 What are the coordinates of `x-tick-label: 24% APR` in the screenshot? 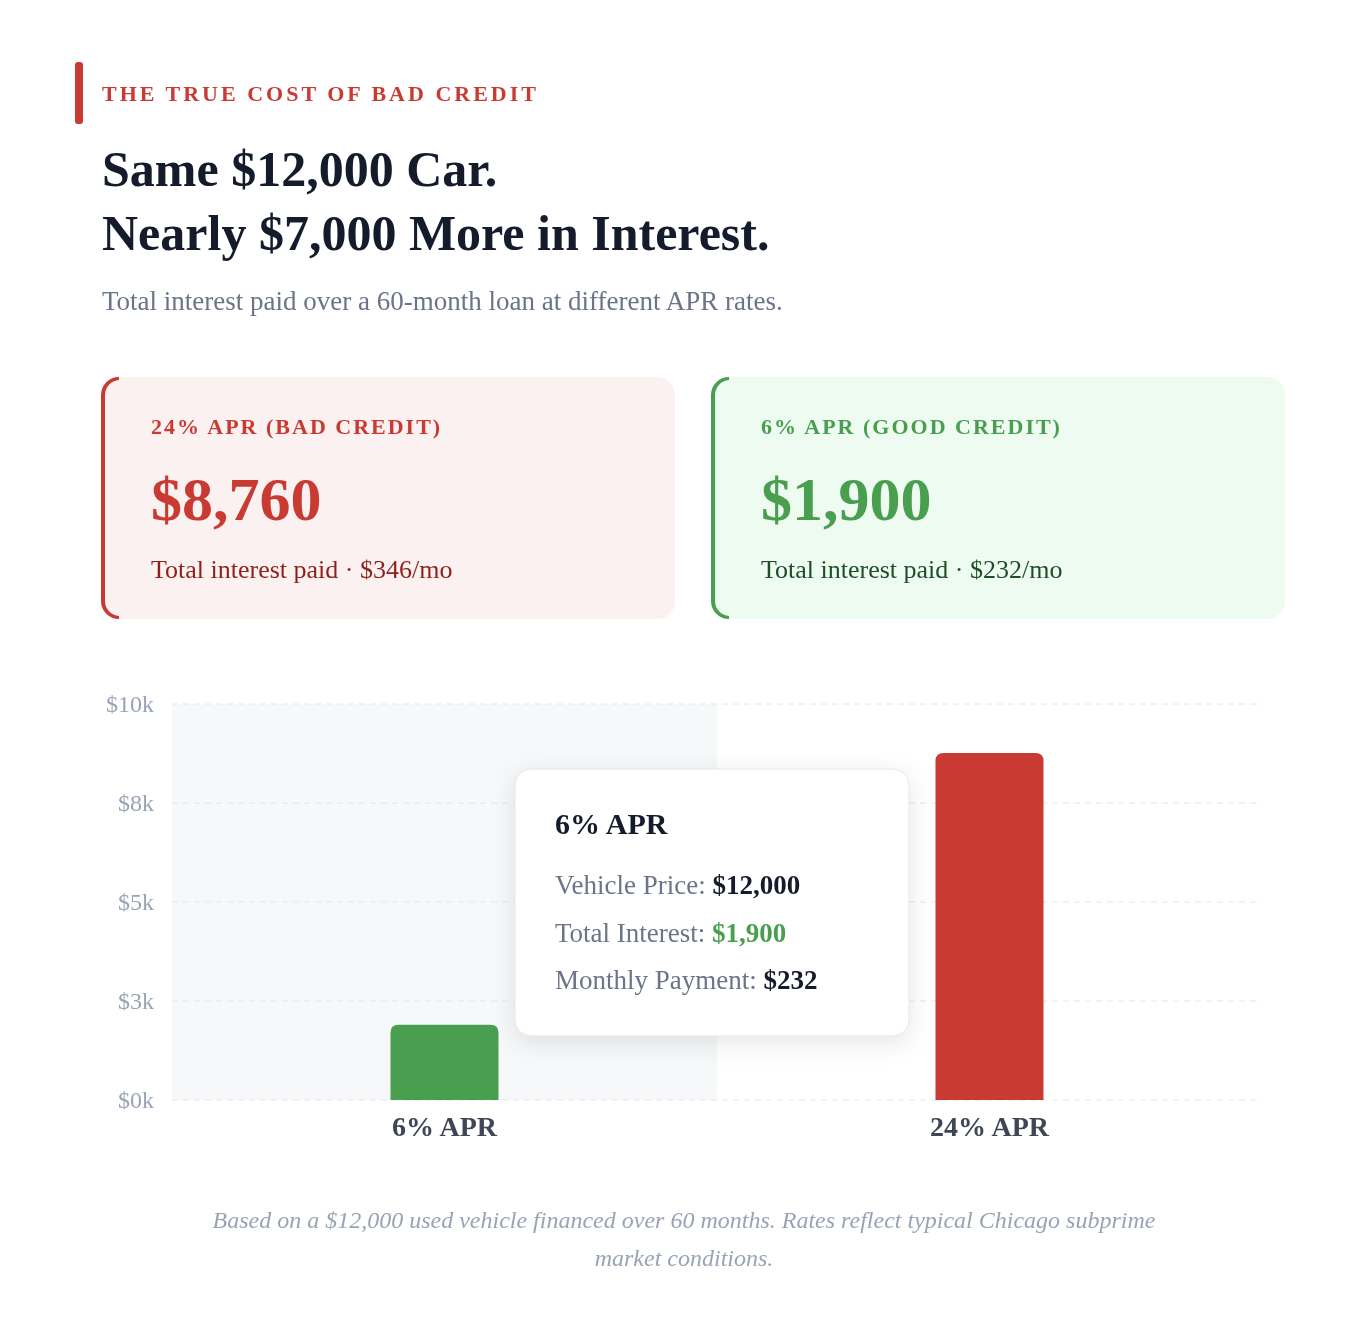 It's located at (990, 1126).